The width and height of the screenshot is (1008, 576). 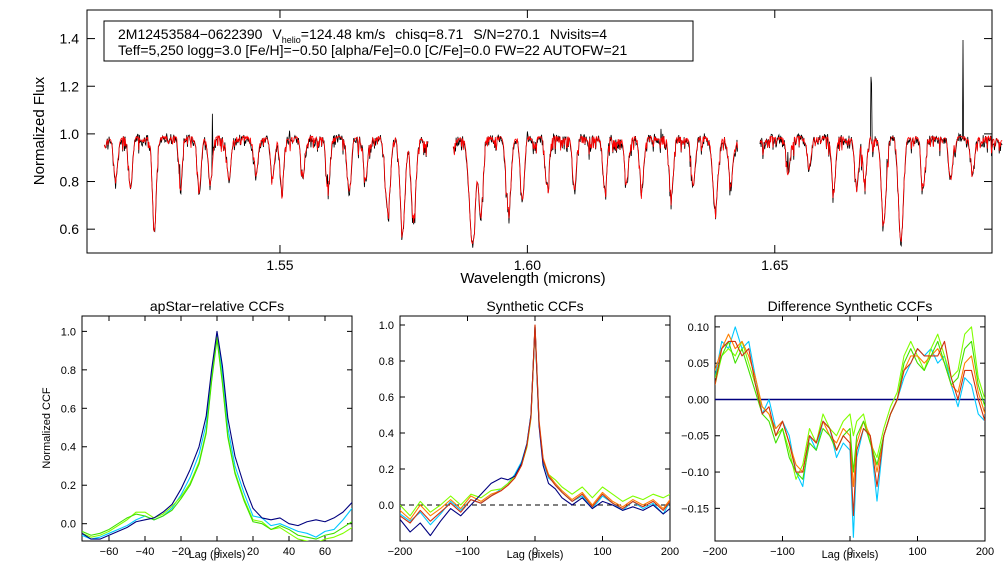 What do you see at coordinates (325, 552) in the screenshot?
I see `x-tick-label: 60` at bounding box center [325, 552].